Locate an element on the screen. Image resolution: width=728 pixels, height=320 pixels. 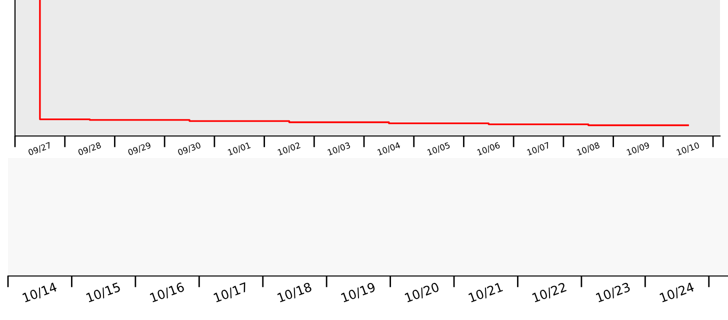
x-tick-label: 10/03 is located at coordinates (339, 149).